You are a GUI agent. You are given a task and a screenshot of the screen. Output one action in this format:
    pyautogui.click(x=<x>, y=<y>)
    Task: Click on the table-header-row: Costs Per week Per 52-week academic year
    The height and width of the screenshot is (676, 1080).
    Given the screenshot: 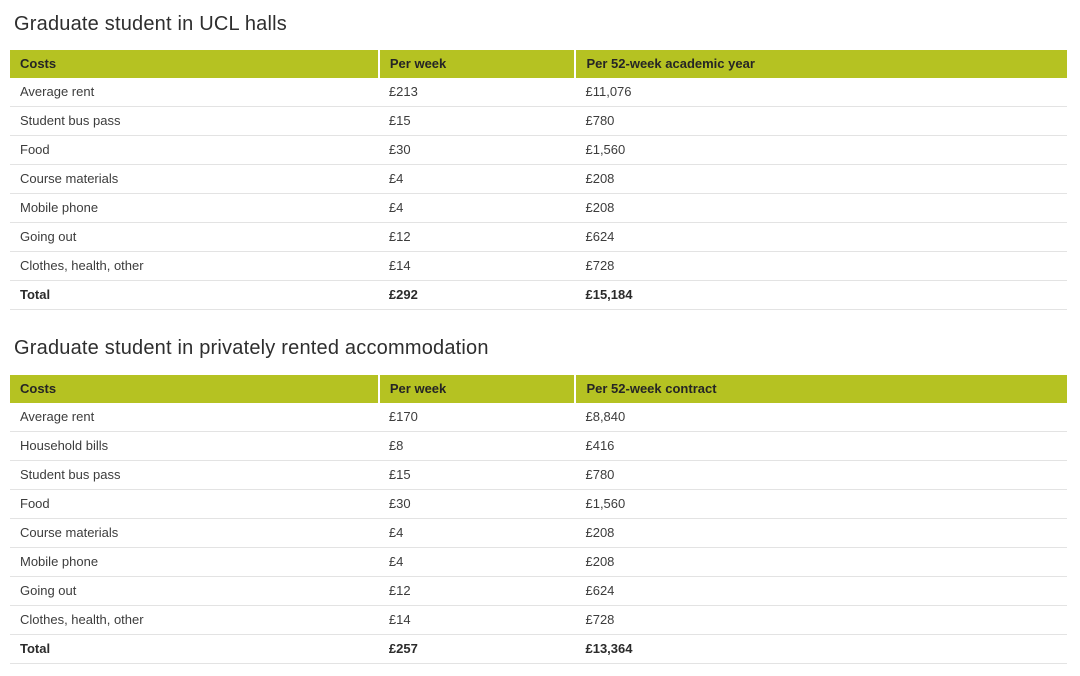 What is the action you would take?
    pyautogui.click(x=538, y=64)
    